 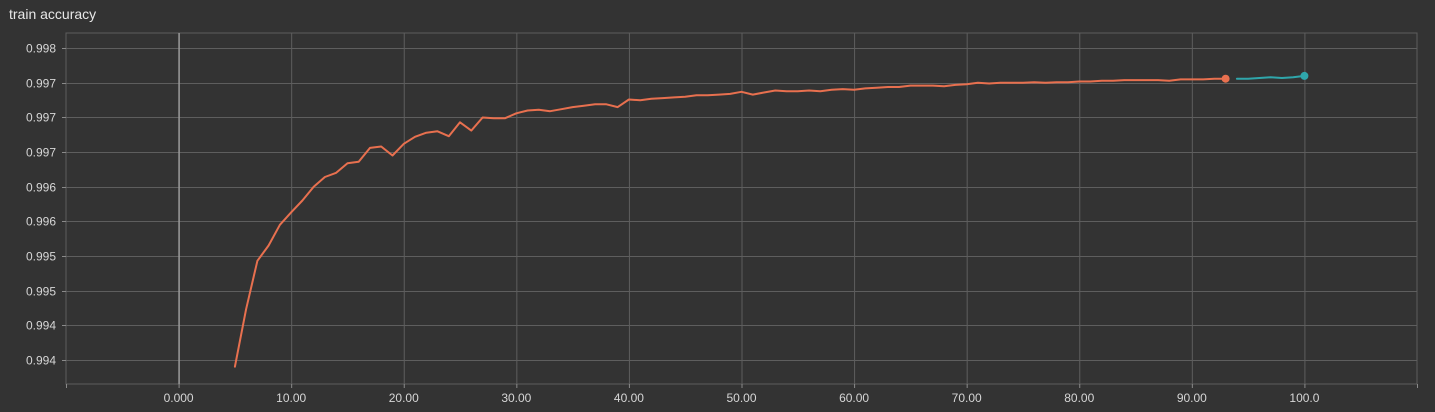 I want to click on x-tick-label: 20.00, so click(x=404, y=398).